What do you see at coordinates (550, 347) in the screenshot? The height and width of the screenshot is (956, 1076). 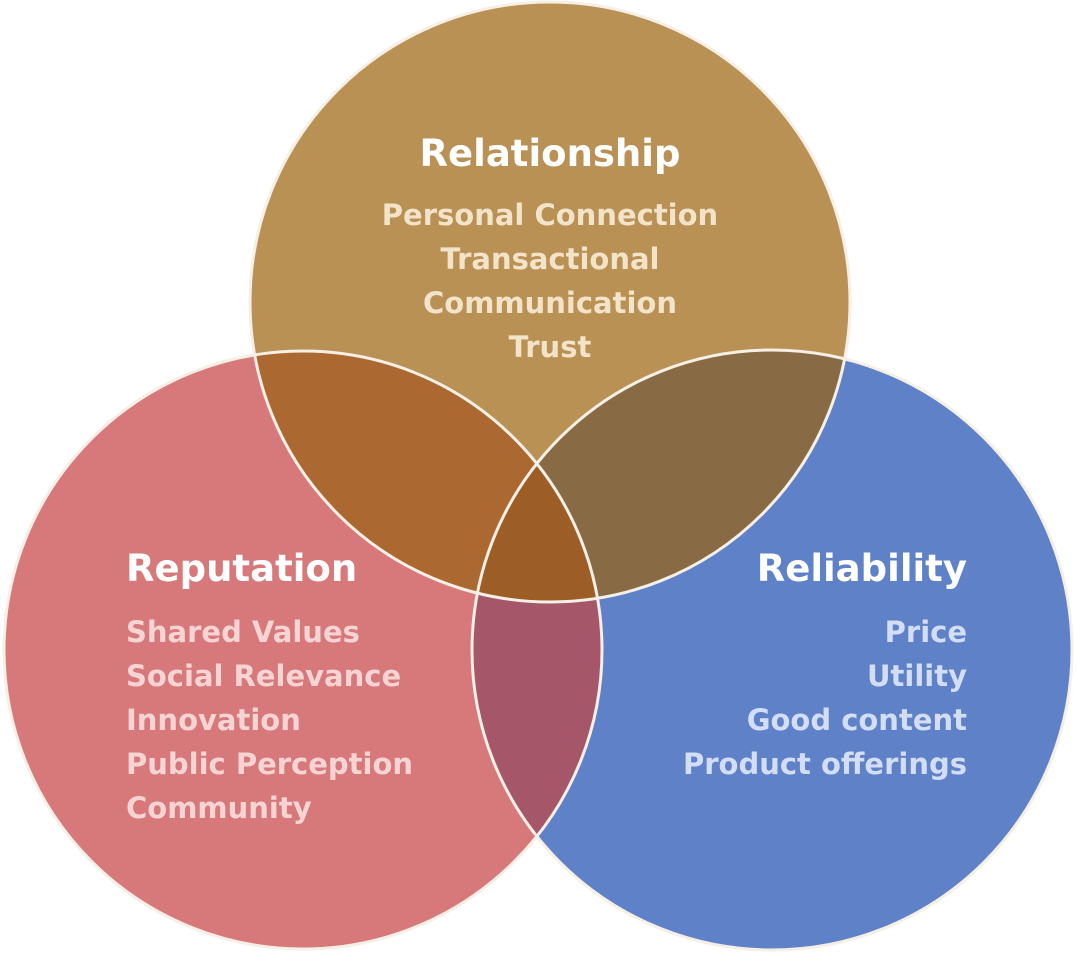 I see `relationship-item: Trust` at bounding box center [550, 347].